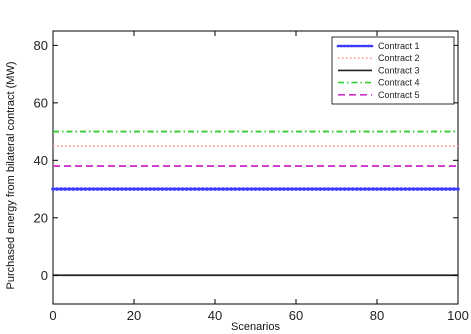  Describe the element at coordinates (44, 275) in the screenshot. I see `y-tick-label: 0` at that location.